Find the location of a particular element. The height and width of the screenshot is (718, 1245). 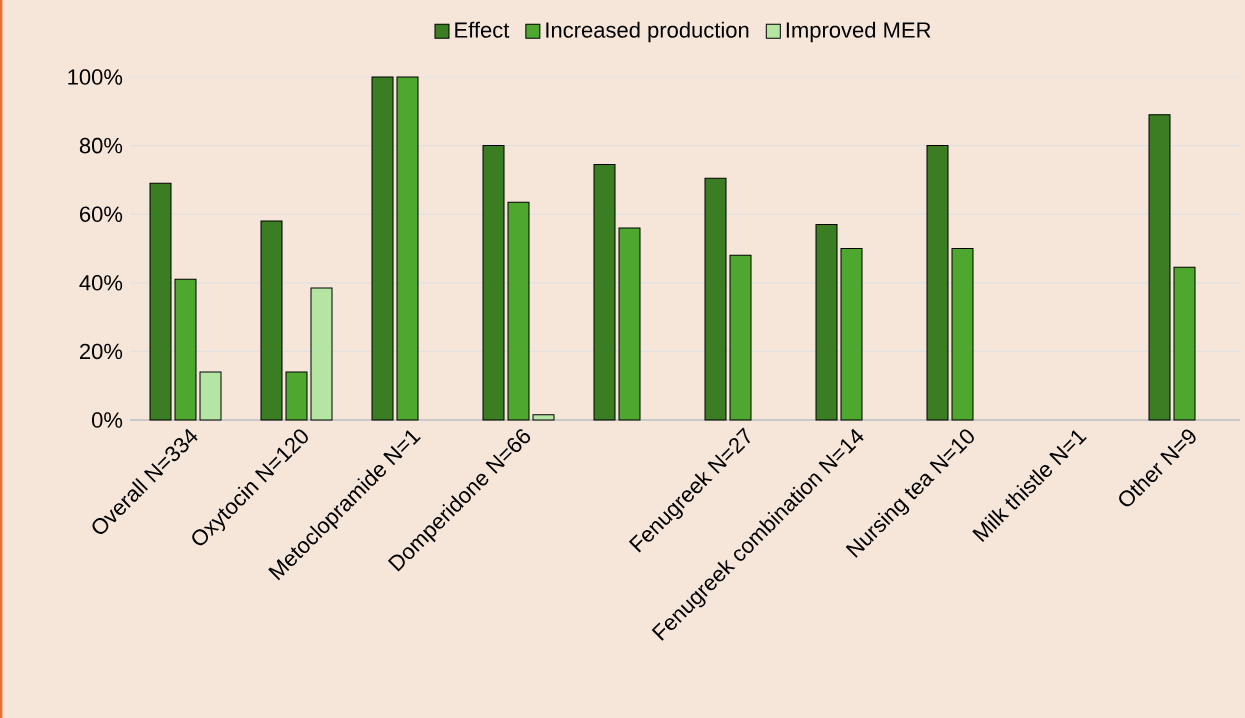

y-tick-label: 80% is located at coordinates (101, 145).